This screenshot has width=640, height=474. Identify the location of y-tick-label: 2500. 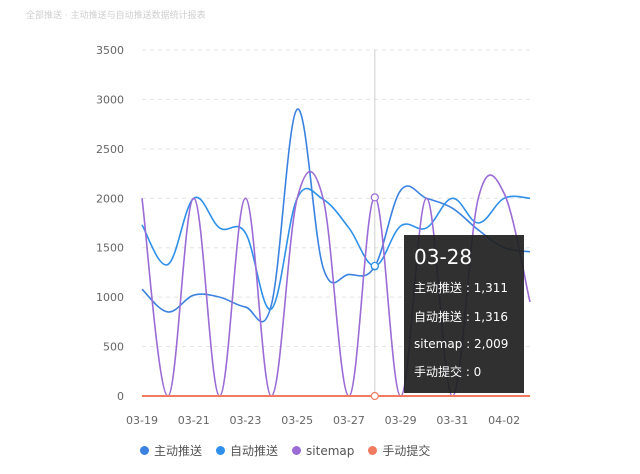
(110, 149).